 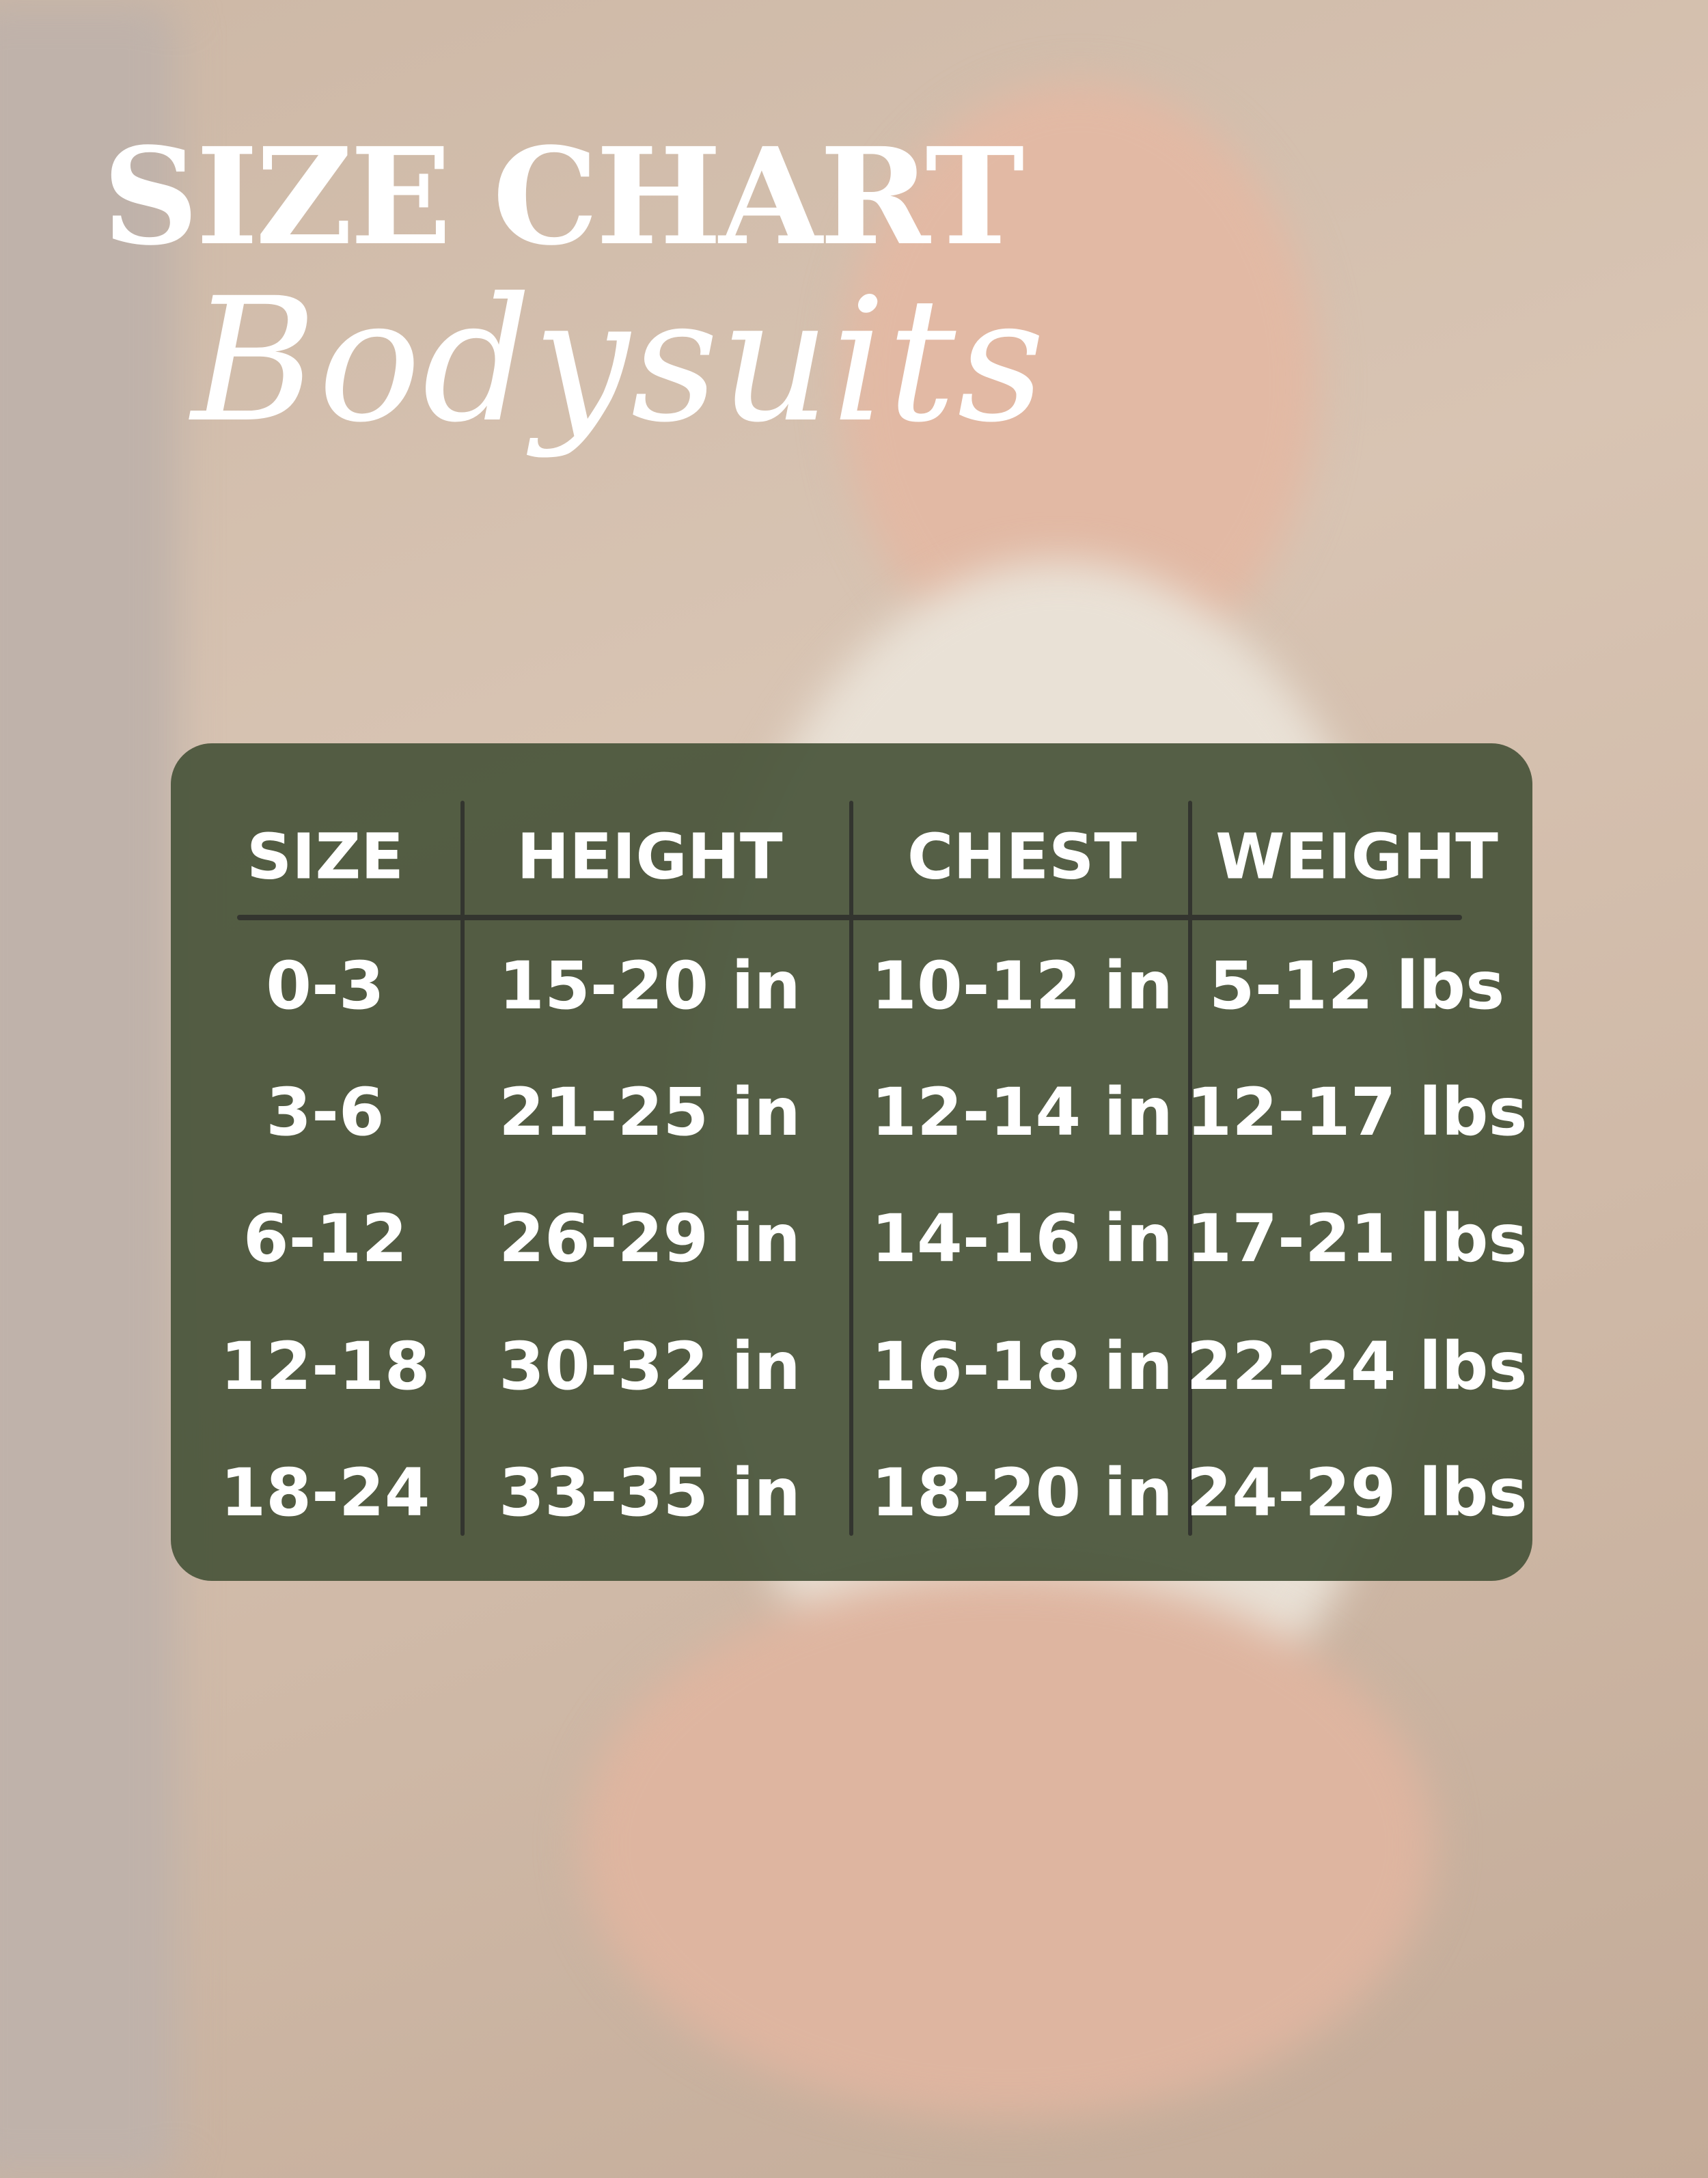 What do you see at coordinates (1022, 857) in the screenshot?
I see `column-header: CHEST` at bounding box center [1022, 857].